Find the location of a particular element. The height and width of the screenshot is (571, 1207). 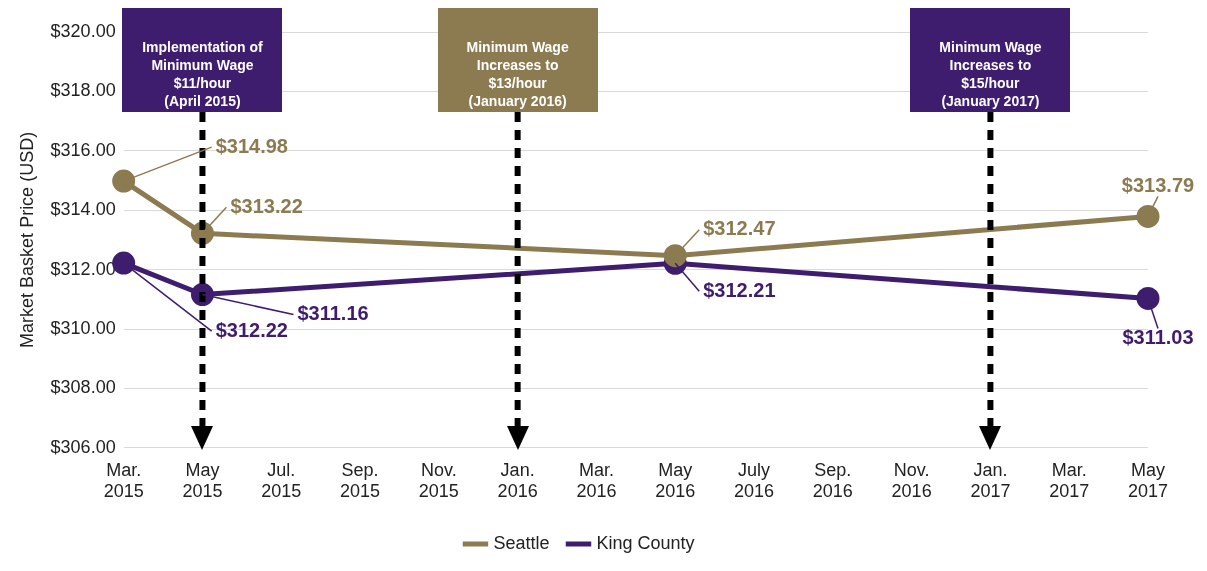

x-tick-label: May 2015 is located at coordinates (202, 480).